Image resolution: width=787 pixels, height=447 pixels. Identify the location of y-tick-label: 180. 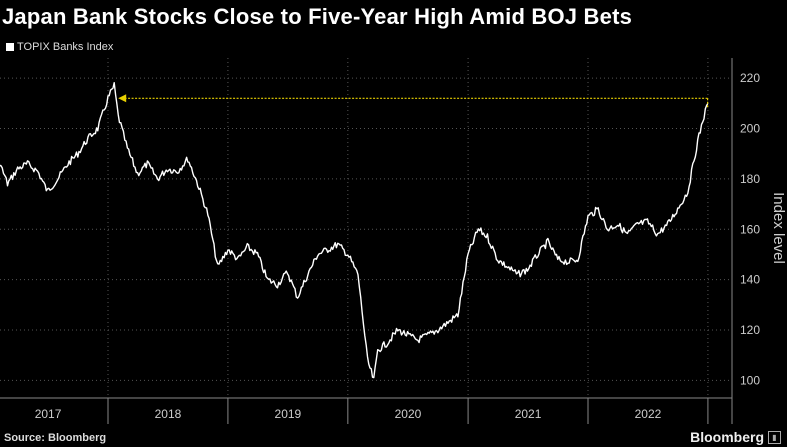
(750, 179).